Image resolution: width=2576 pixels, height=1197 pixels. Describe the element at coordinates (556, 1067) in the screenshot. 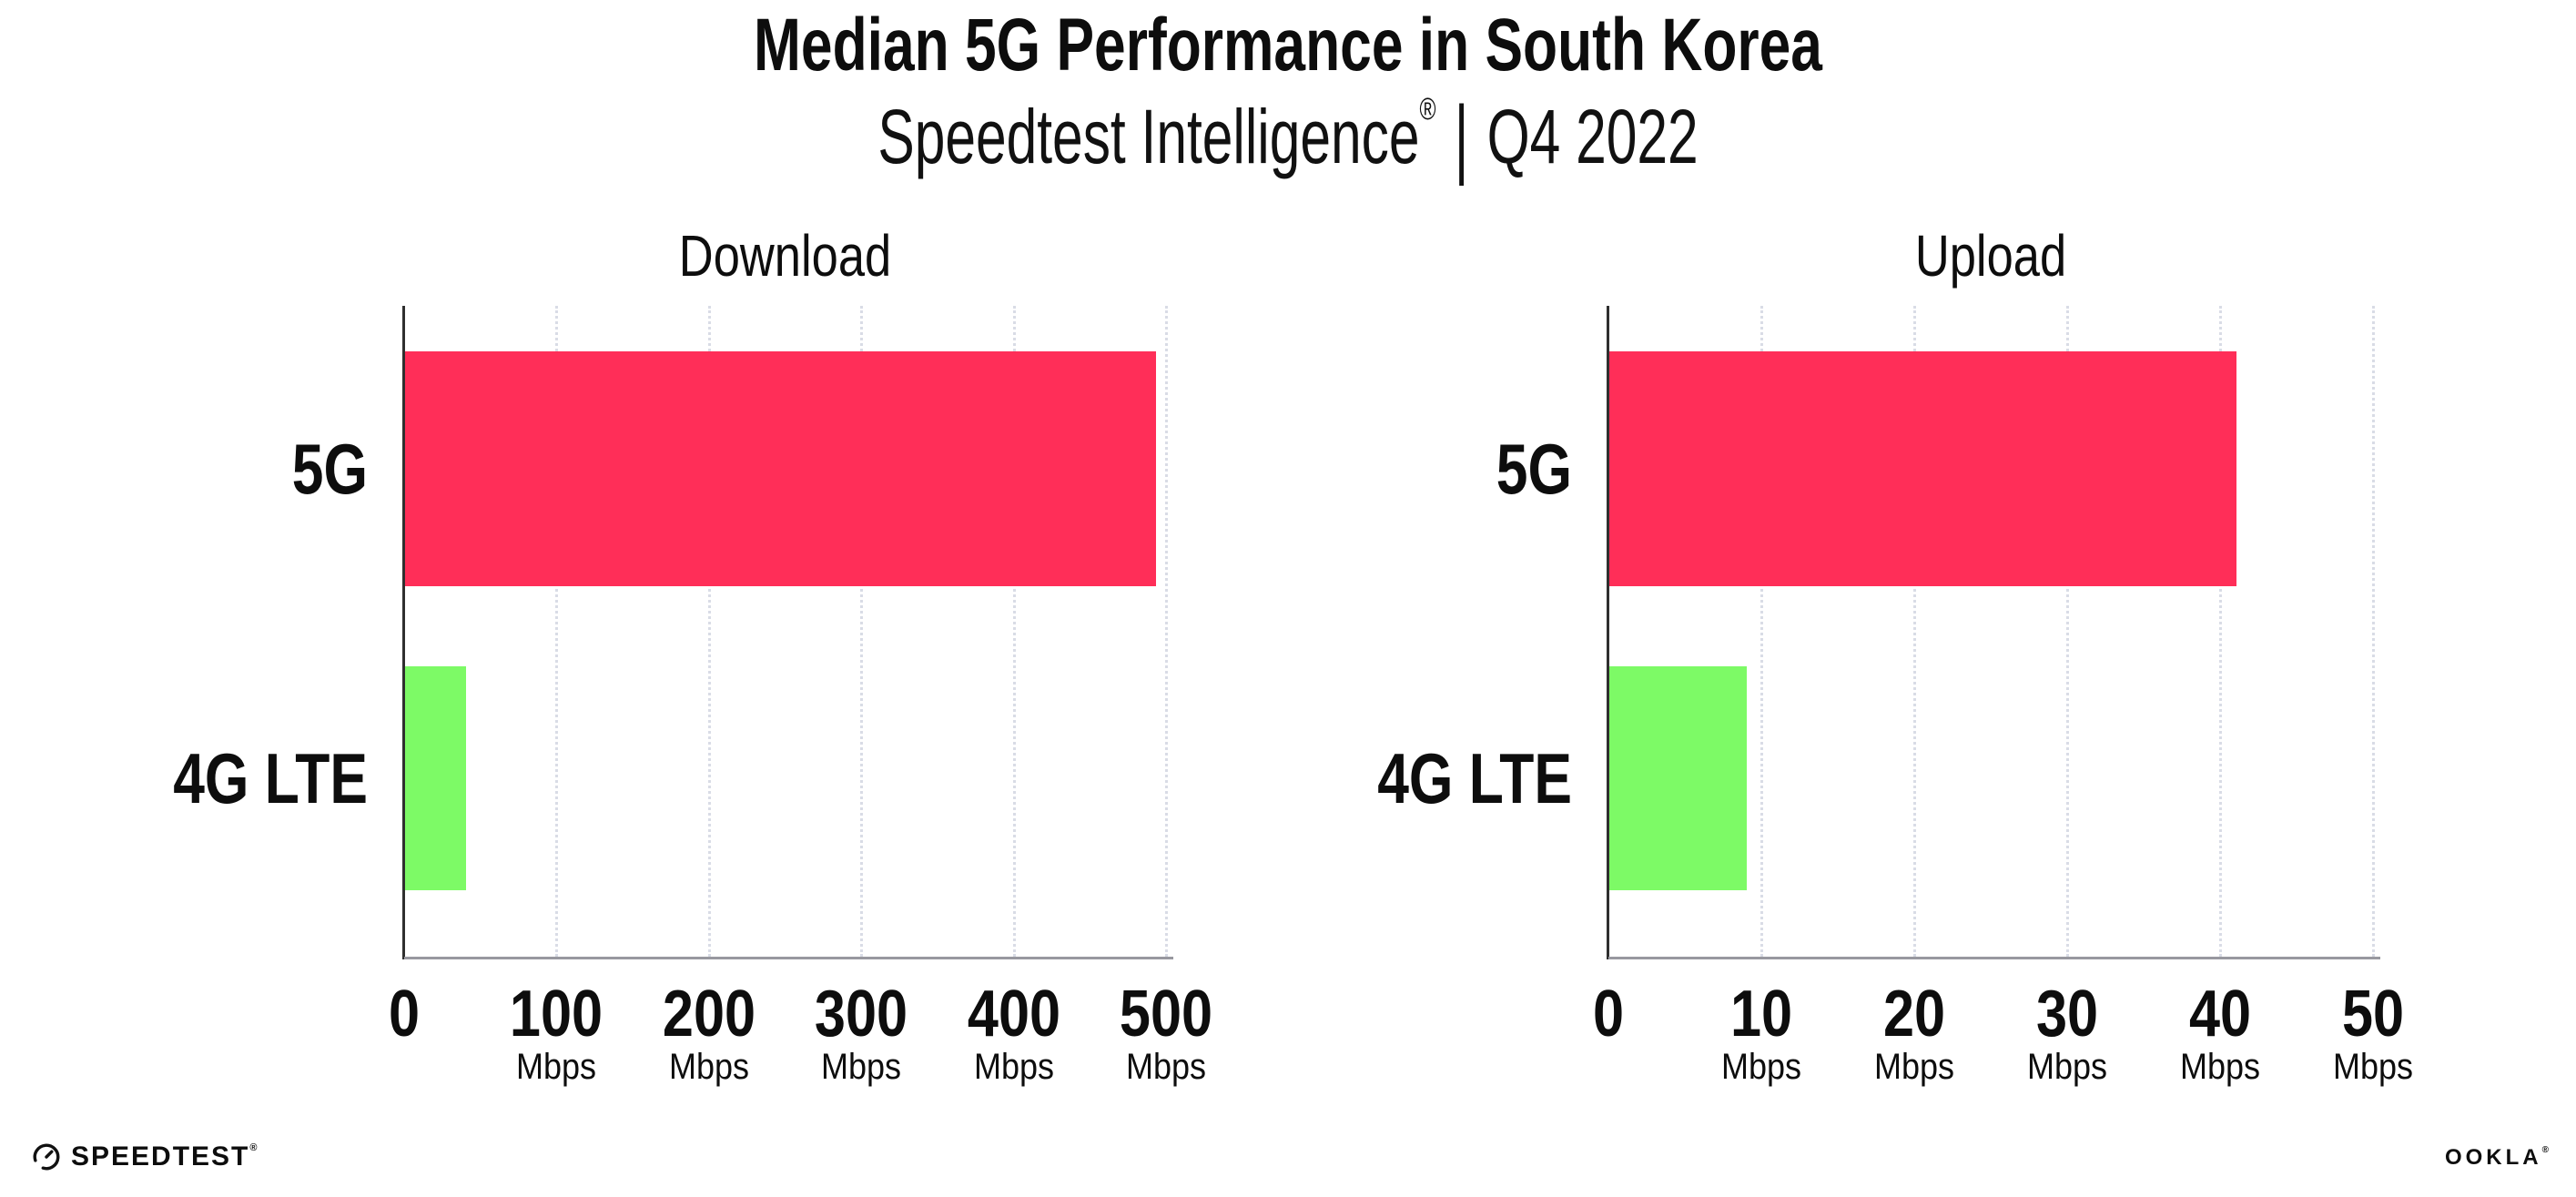

I see `x-tick-unit-download-100: Mbps` at that location.